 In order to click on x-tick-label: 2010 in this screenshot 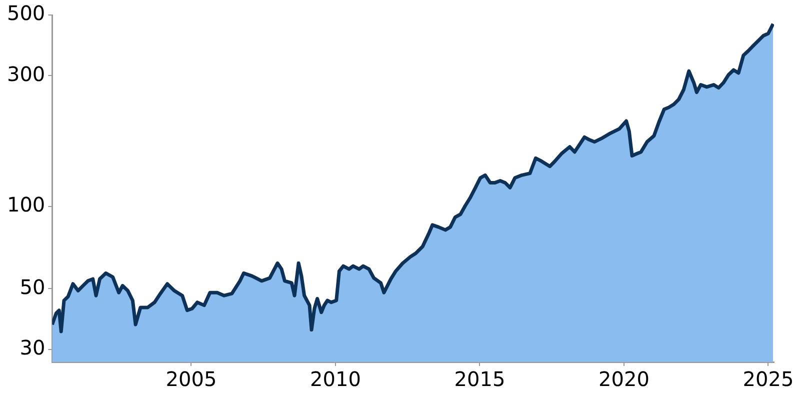, I will do `click(335, 379)`.